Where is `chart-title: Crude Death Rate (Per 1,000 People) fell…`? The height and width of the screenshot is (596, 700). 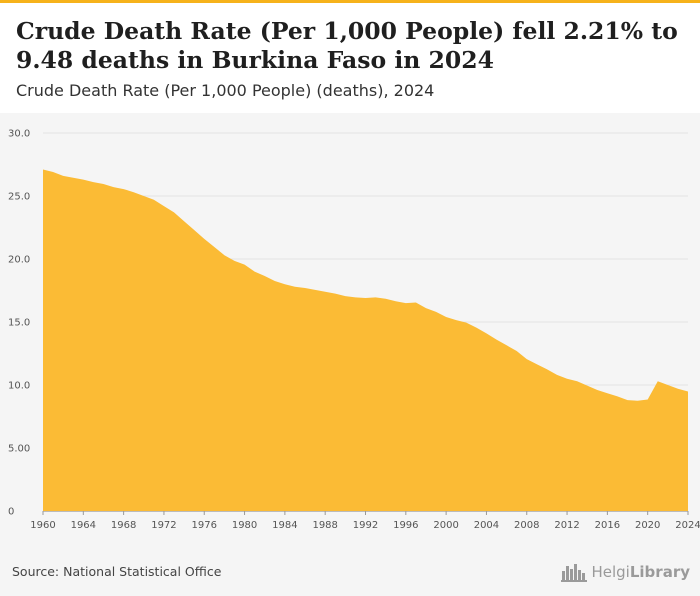 chart-title: Crude Death Rate (Per 1,000 People) fell… is located at coordinates (347, 45).